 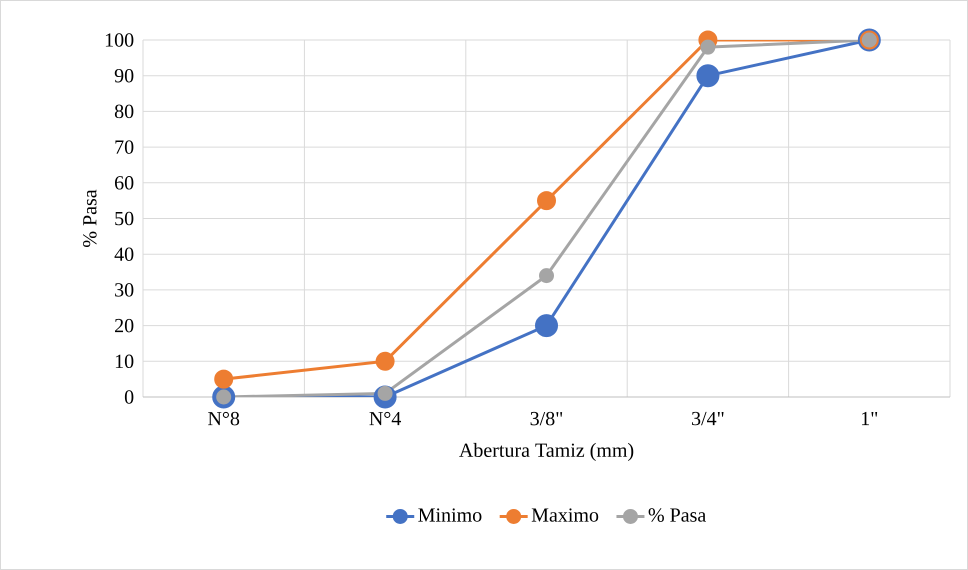 I want to click on x-tick-label: N°8, so click(x=224, y=419).